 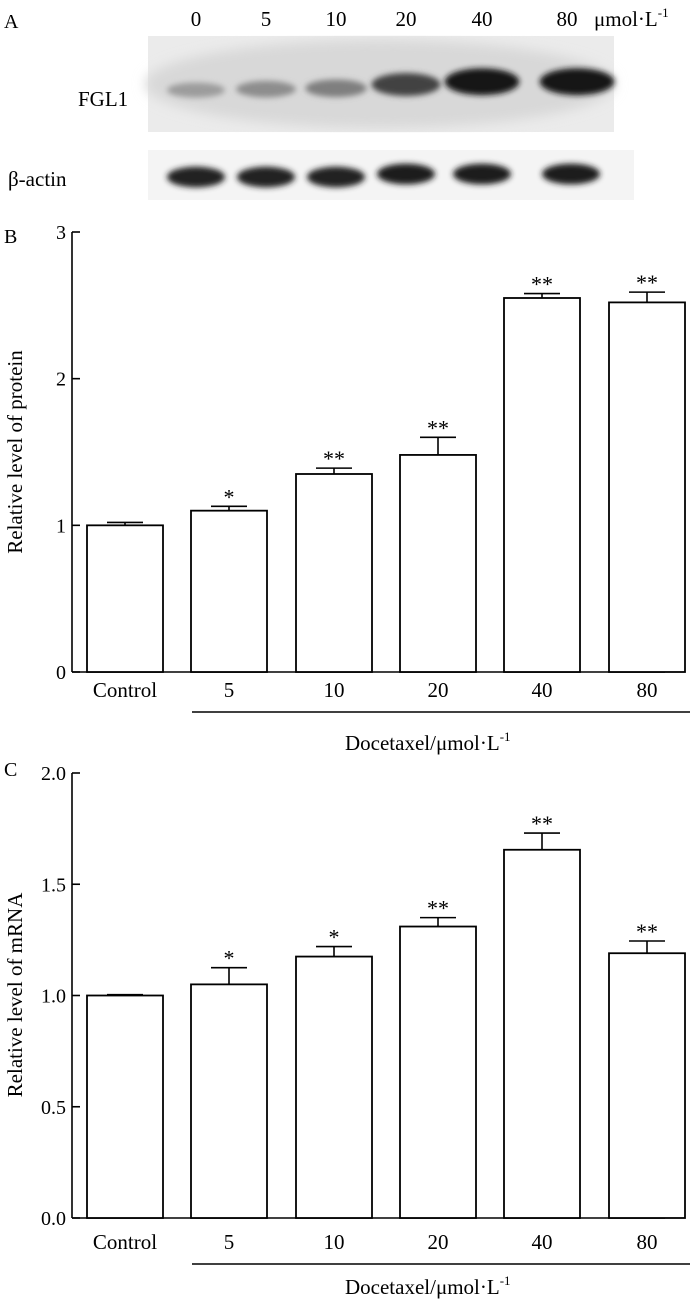 What do you see at coordinates (103, 99) in the screenshot?
I see `row-label-fgl1: FGL1` at bounding box center [103, 99].